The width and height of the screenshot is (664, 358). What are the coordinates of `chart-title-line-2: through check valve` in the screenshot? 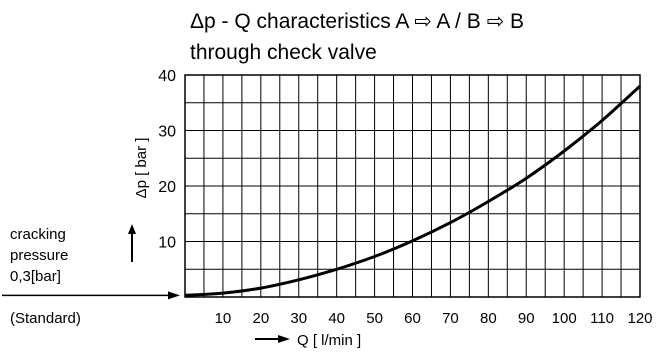 It's located at (283, 52).